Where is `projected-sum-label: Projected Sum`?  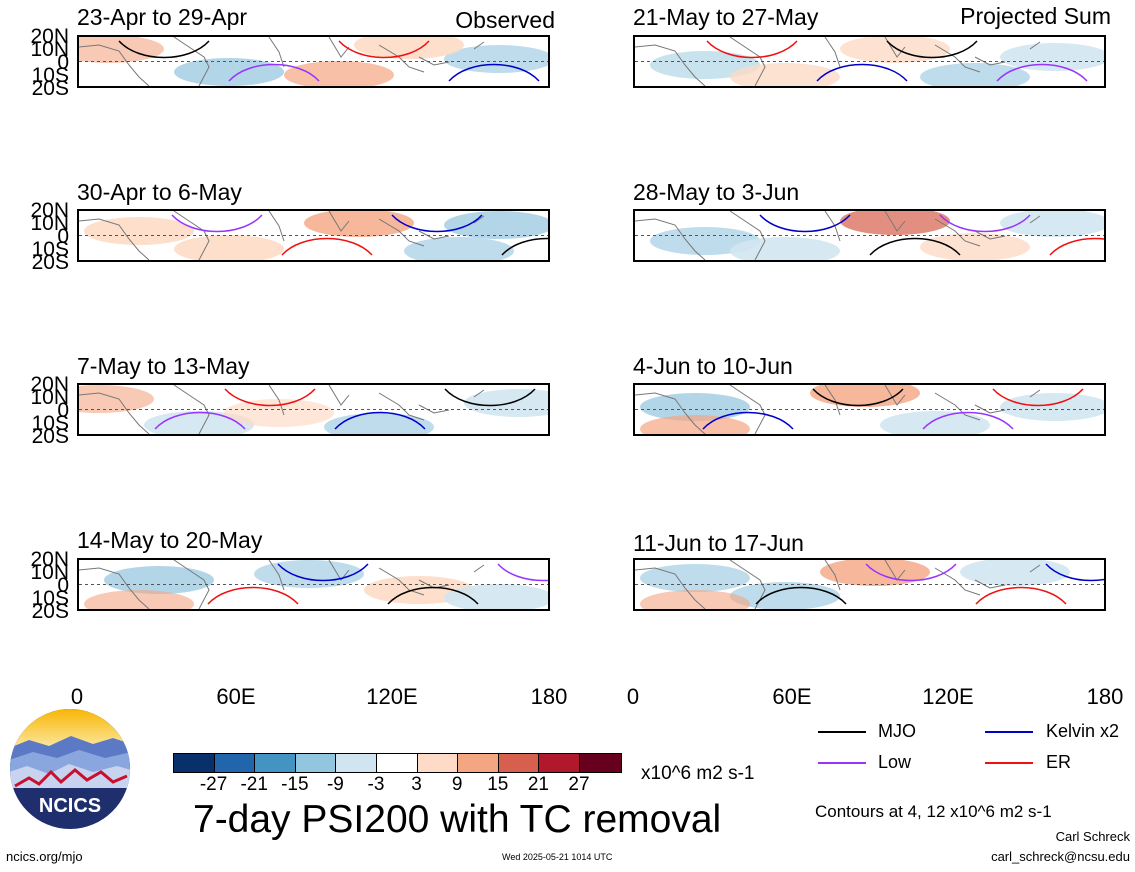 projected-sum-label: Projected Sum is located at coordinates (1035, 16).